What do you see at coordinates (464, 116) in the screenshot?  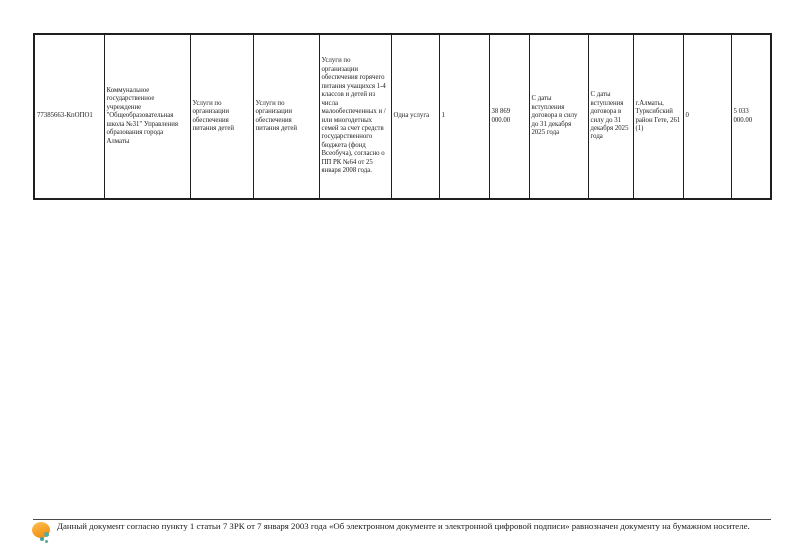 I see `table-cell-quantity: 1` at bounding box center [464, 116].